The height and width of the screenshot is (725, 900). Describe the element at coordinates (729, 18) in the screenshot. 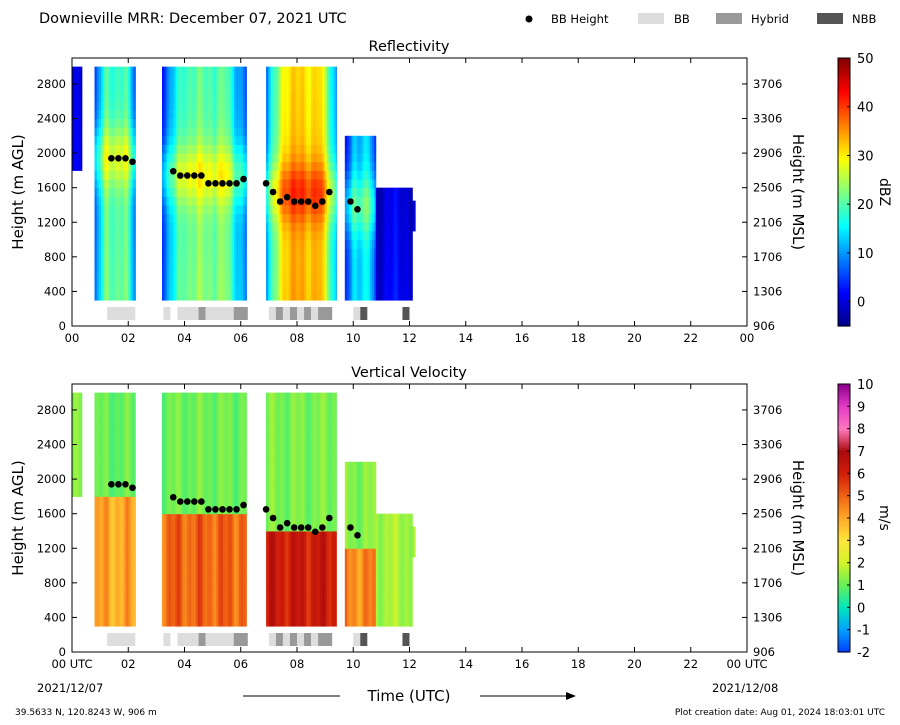

I see `legend-swatch-hybrid` at that location.